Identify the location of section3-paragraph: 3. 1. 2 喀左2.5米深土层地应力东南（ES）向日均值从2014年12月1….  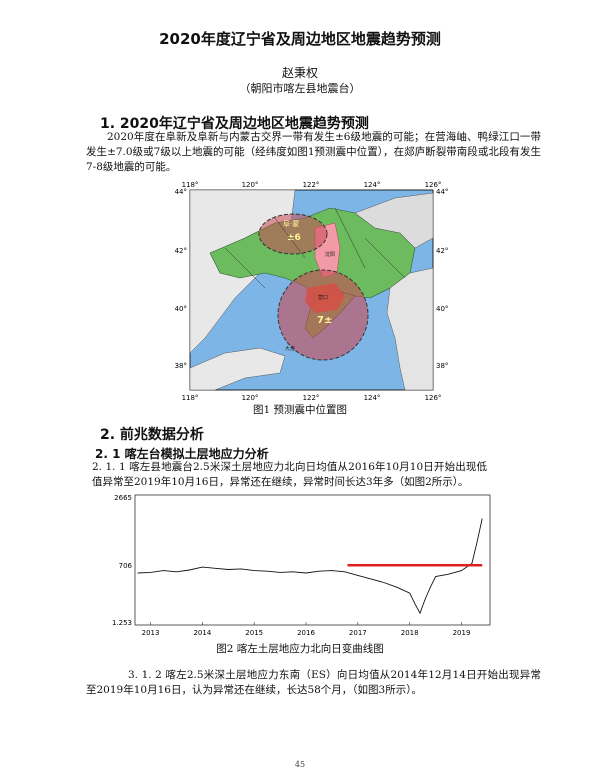
(313, 683).